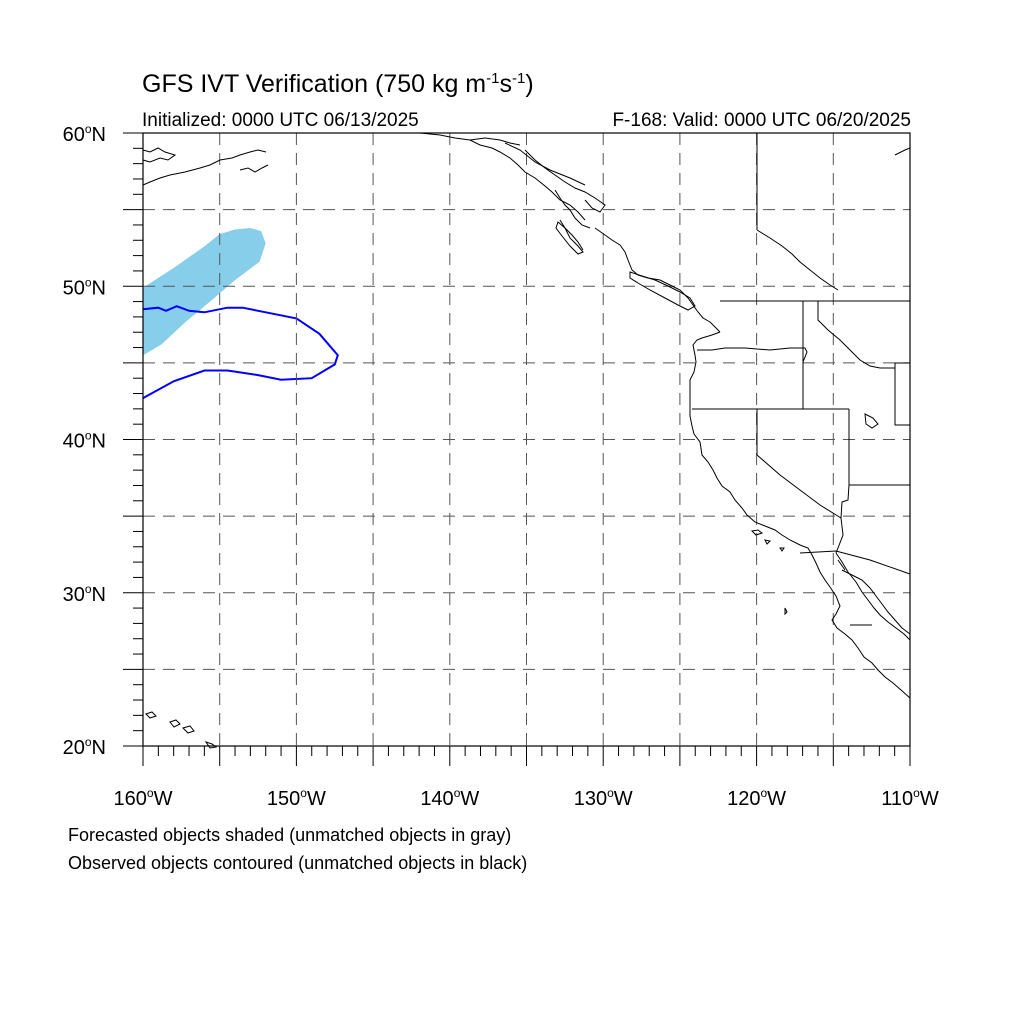 Image resolution: width=1024 pixels, height=1024 pixels. Describe the element at coordinates (280, 120) in the screenshot. I see `initialized-time: Initialized: 0000 UTC 06/13/2025` at that location.